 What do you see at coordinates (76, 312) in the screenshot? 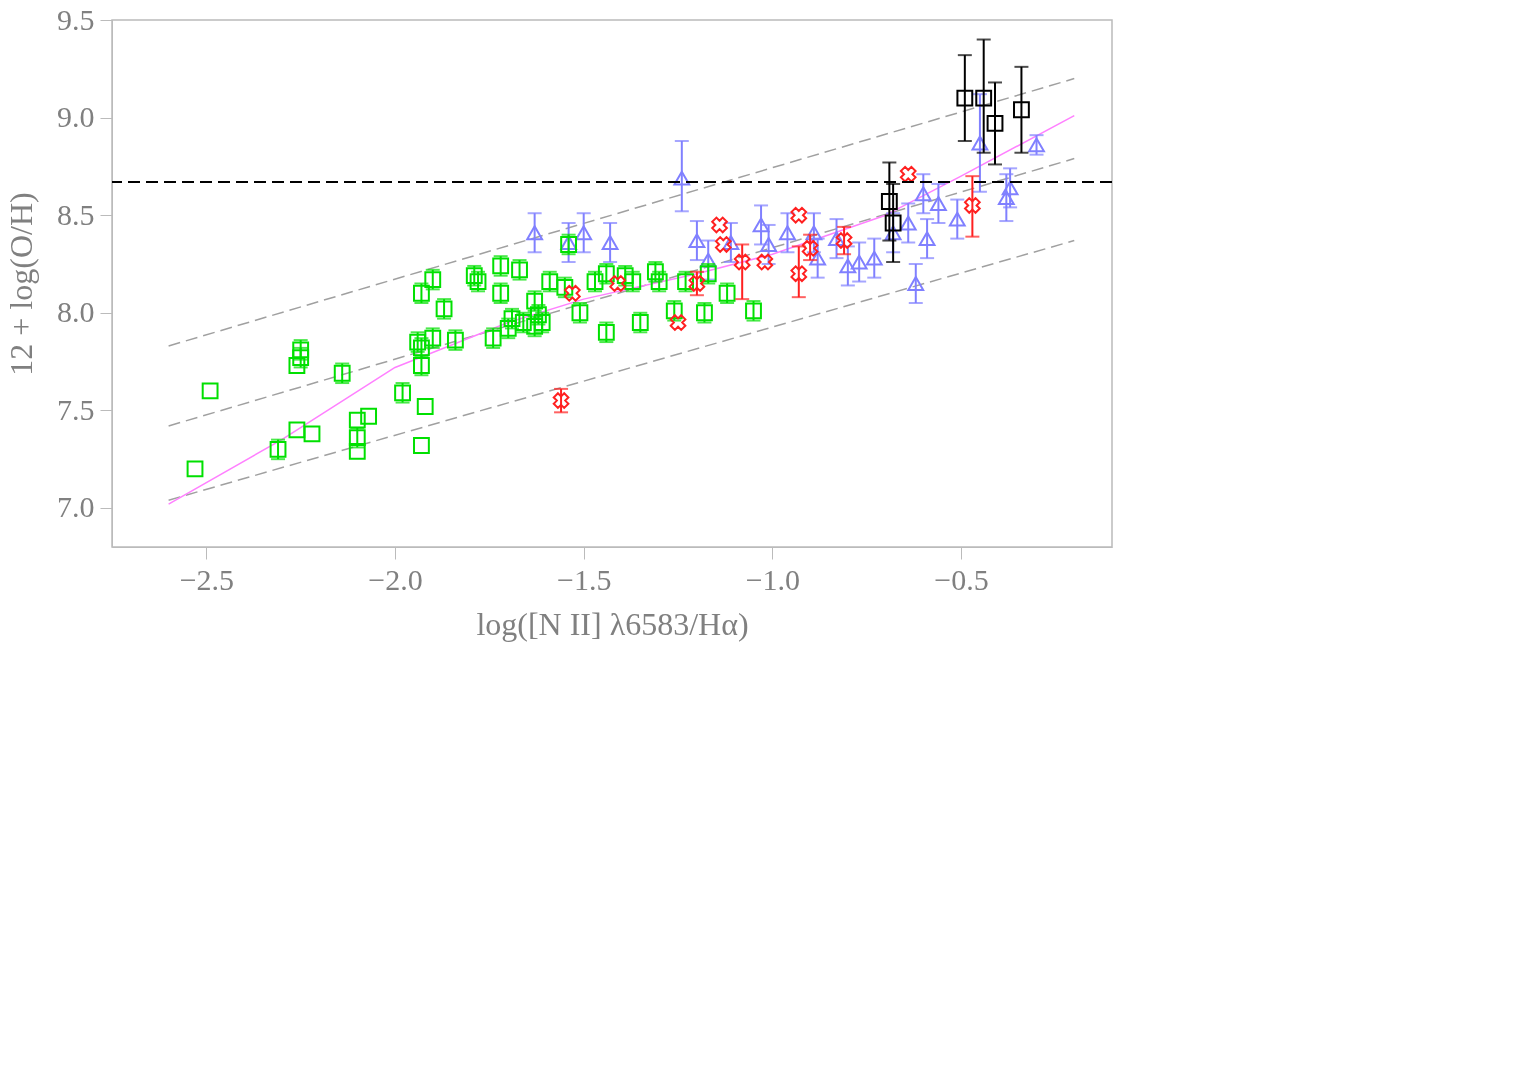
I see `y-tick-label: 8.0` at bounding box center [76, 312].